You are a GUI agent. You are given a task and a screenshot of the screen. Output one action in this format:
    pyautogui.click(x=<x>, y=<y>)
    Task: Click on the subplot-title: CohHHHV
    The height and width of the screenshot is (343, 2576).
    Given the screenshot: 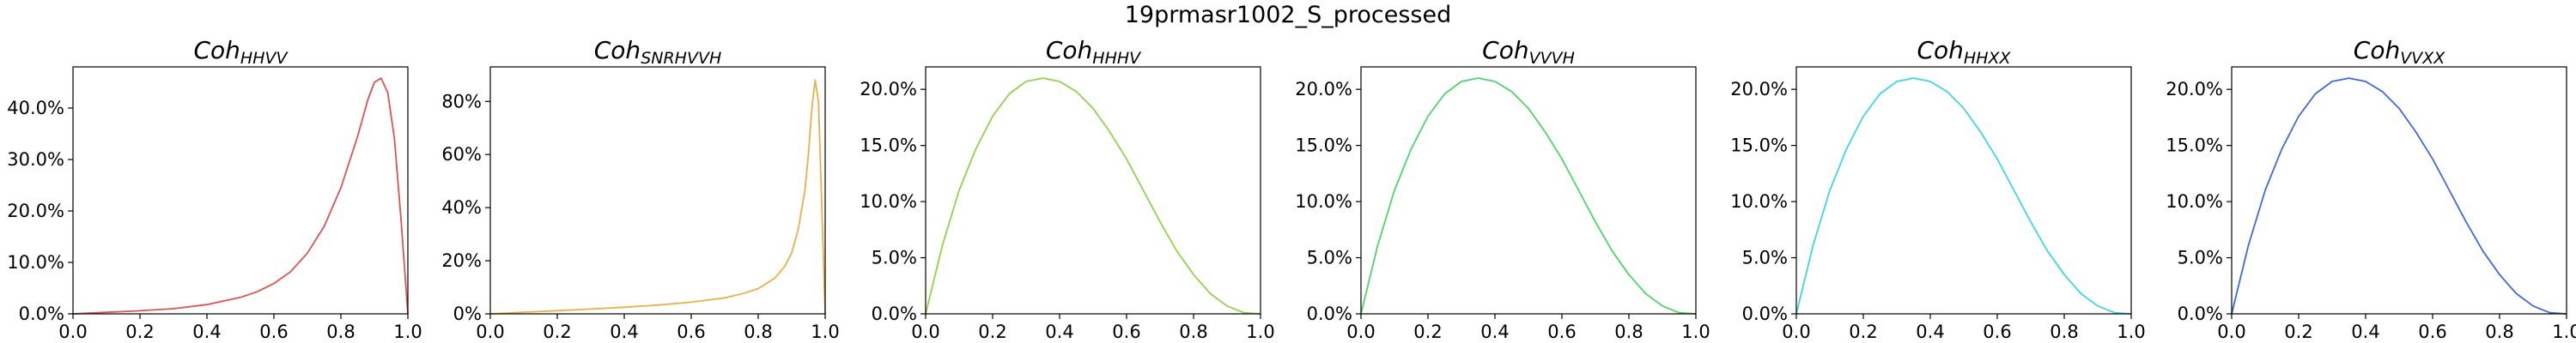 What is the action you would take?
    pyautogui.click(x=1094, y=52)
    